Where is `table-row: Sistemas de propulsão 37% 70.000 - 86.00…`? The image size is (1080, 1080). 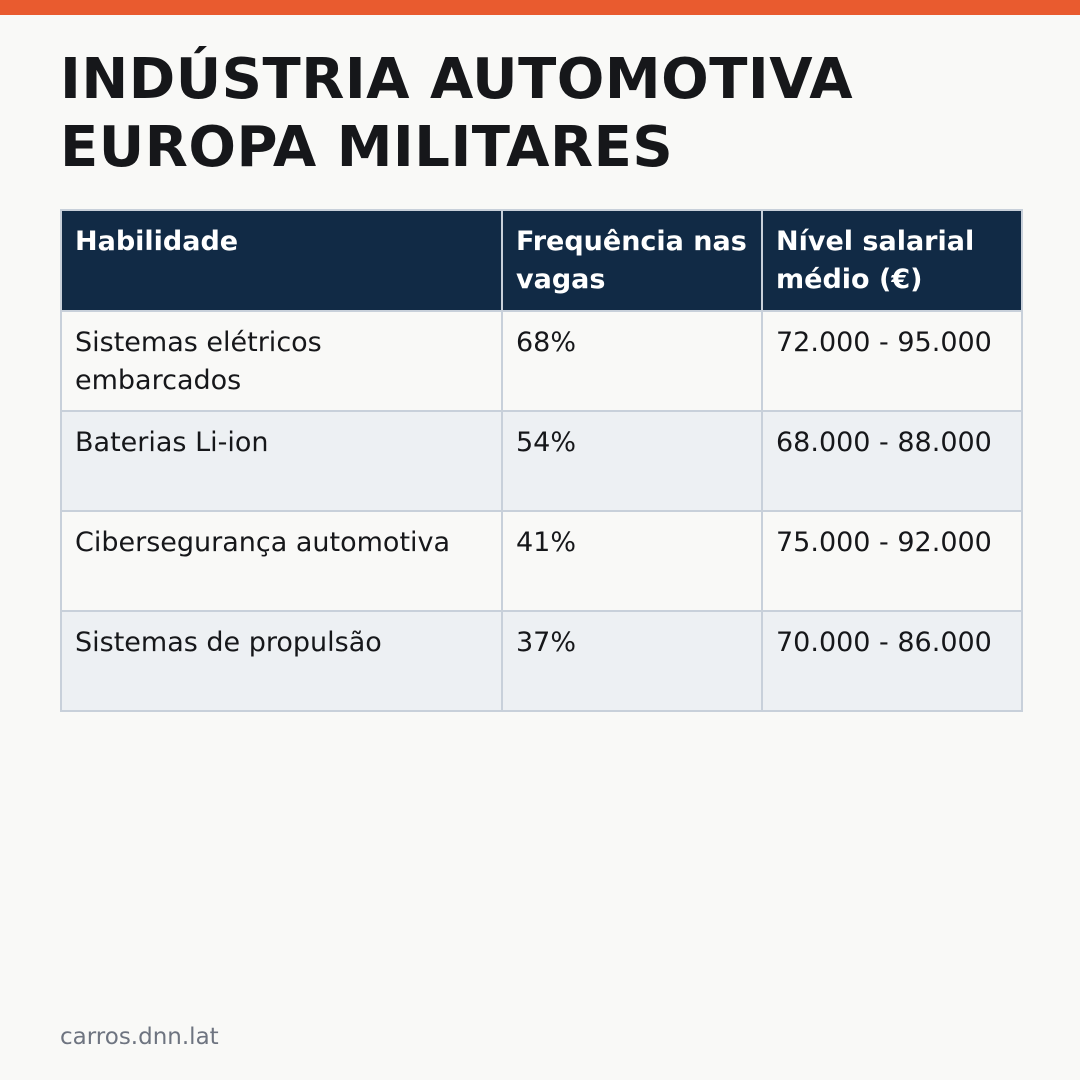
table-row: Sistemas de propulsão 37% 70.000 - 86.00… is located at coordinates (541, 661).